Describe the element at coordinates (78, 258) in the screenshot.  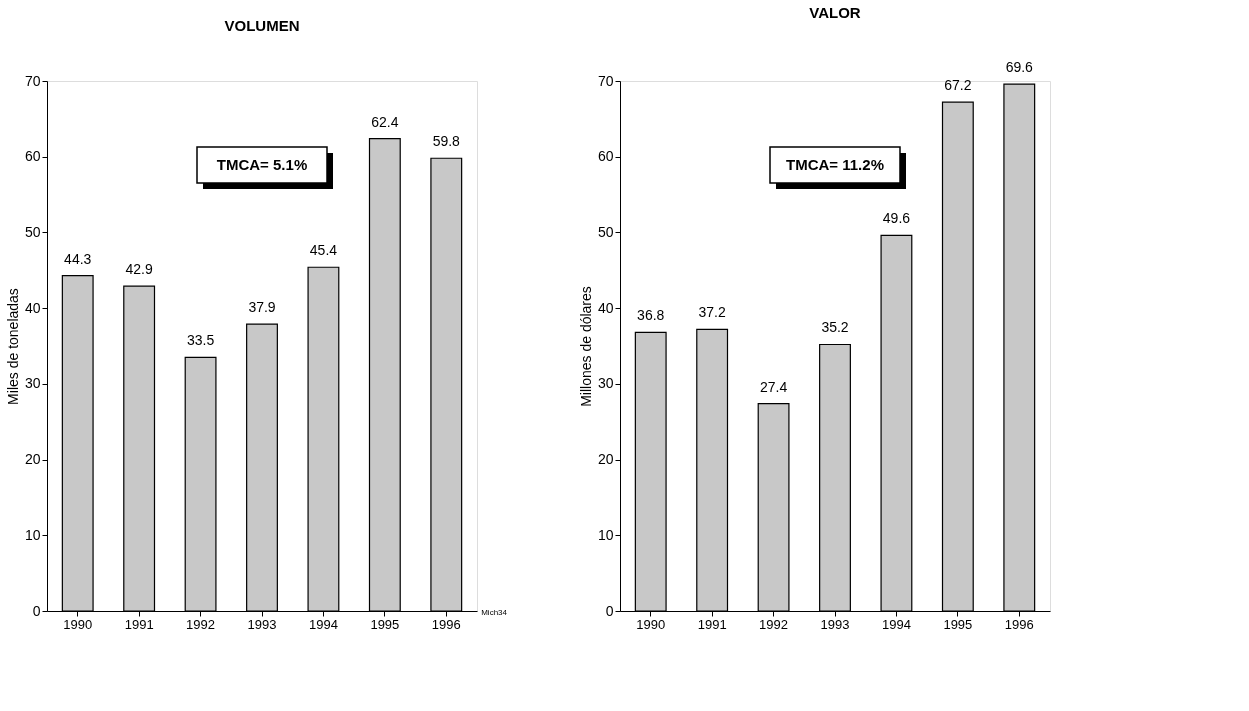
I see `data-label: 44.3` at that location.